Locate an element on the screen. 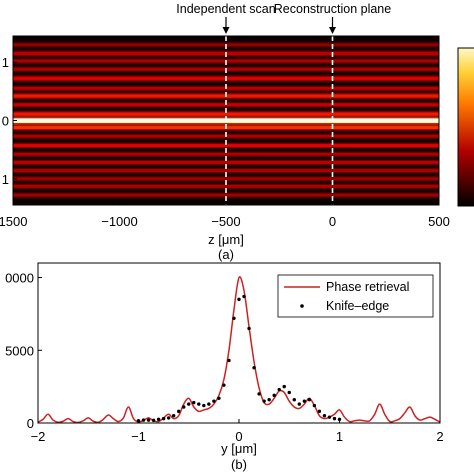 The height and width of the screenshot is (474, 474). plot-y-ticks: 0 5000 0000 is located at coordinates (23, 351).